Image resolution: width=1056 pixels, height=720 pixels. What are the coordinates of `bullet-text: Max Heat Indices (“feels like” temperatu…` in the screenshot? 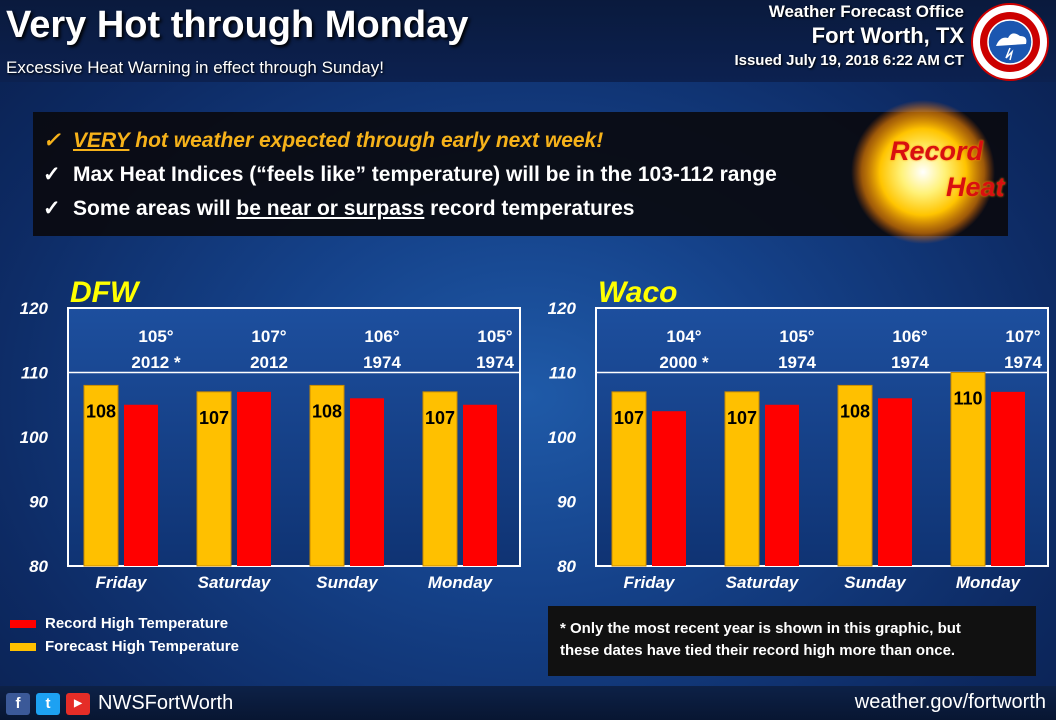 It's located at (425, 174).